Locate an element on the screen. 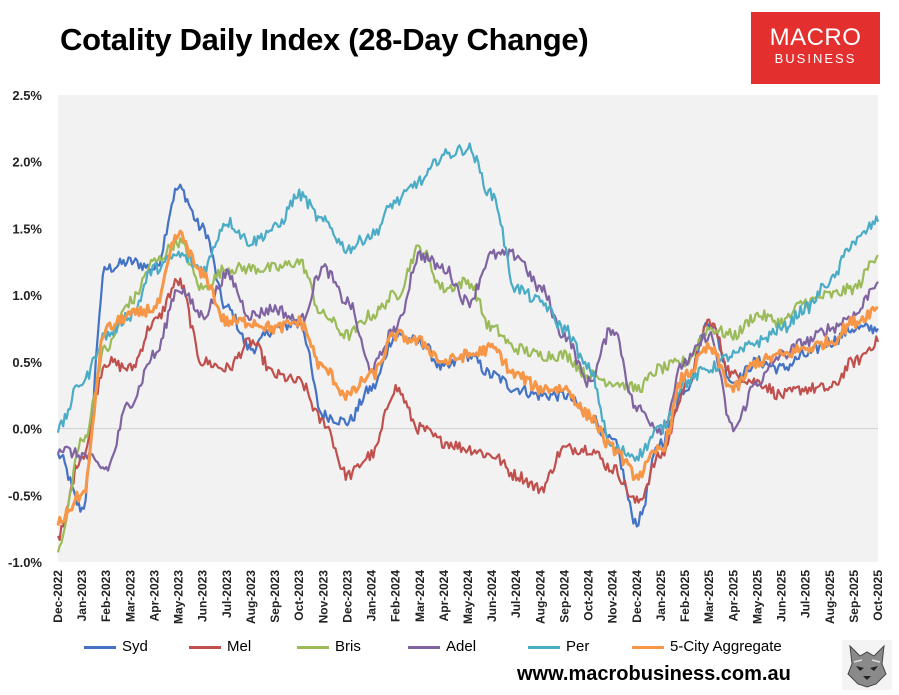  x-tick-label: May-2025 is located at coordinates (757, 597).